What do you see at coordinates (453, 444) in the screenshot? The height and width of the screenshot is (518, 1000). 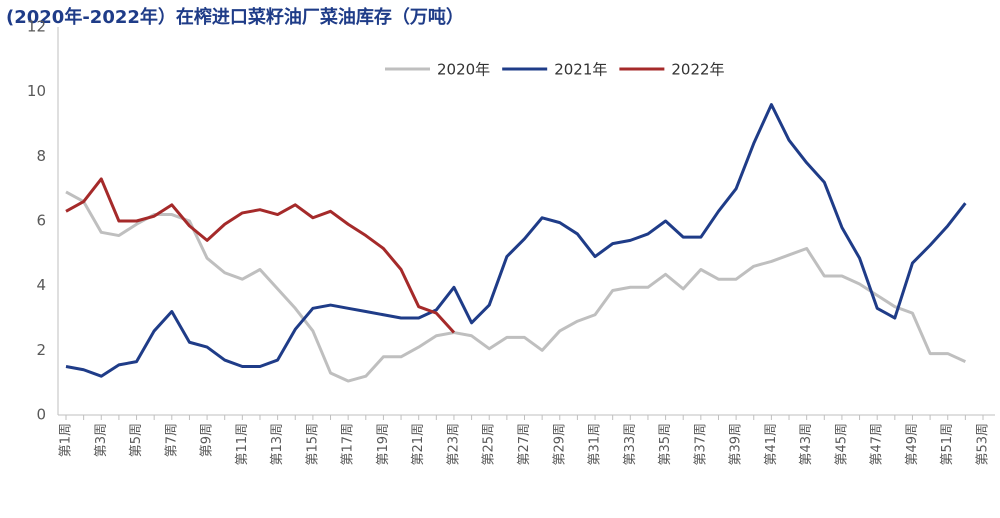 I see `x-tick-label: 第23周` at bounding box center [453, 444].